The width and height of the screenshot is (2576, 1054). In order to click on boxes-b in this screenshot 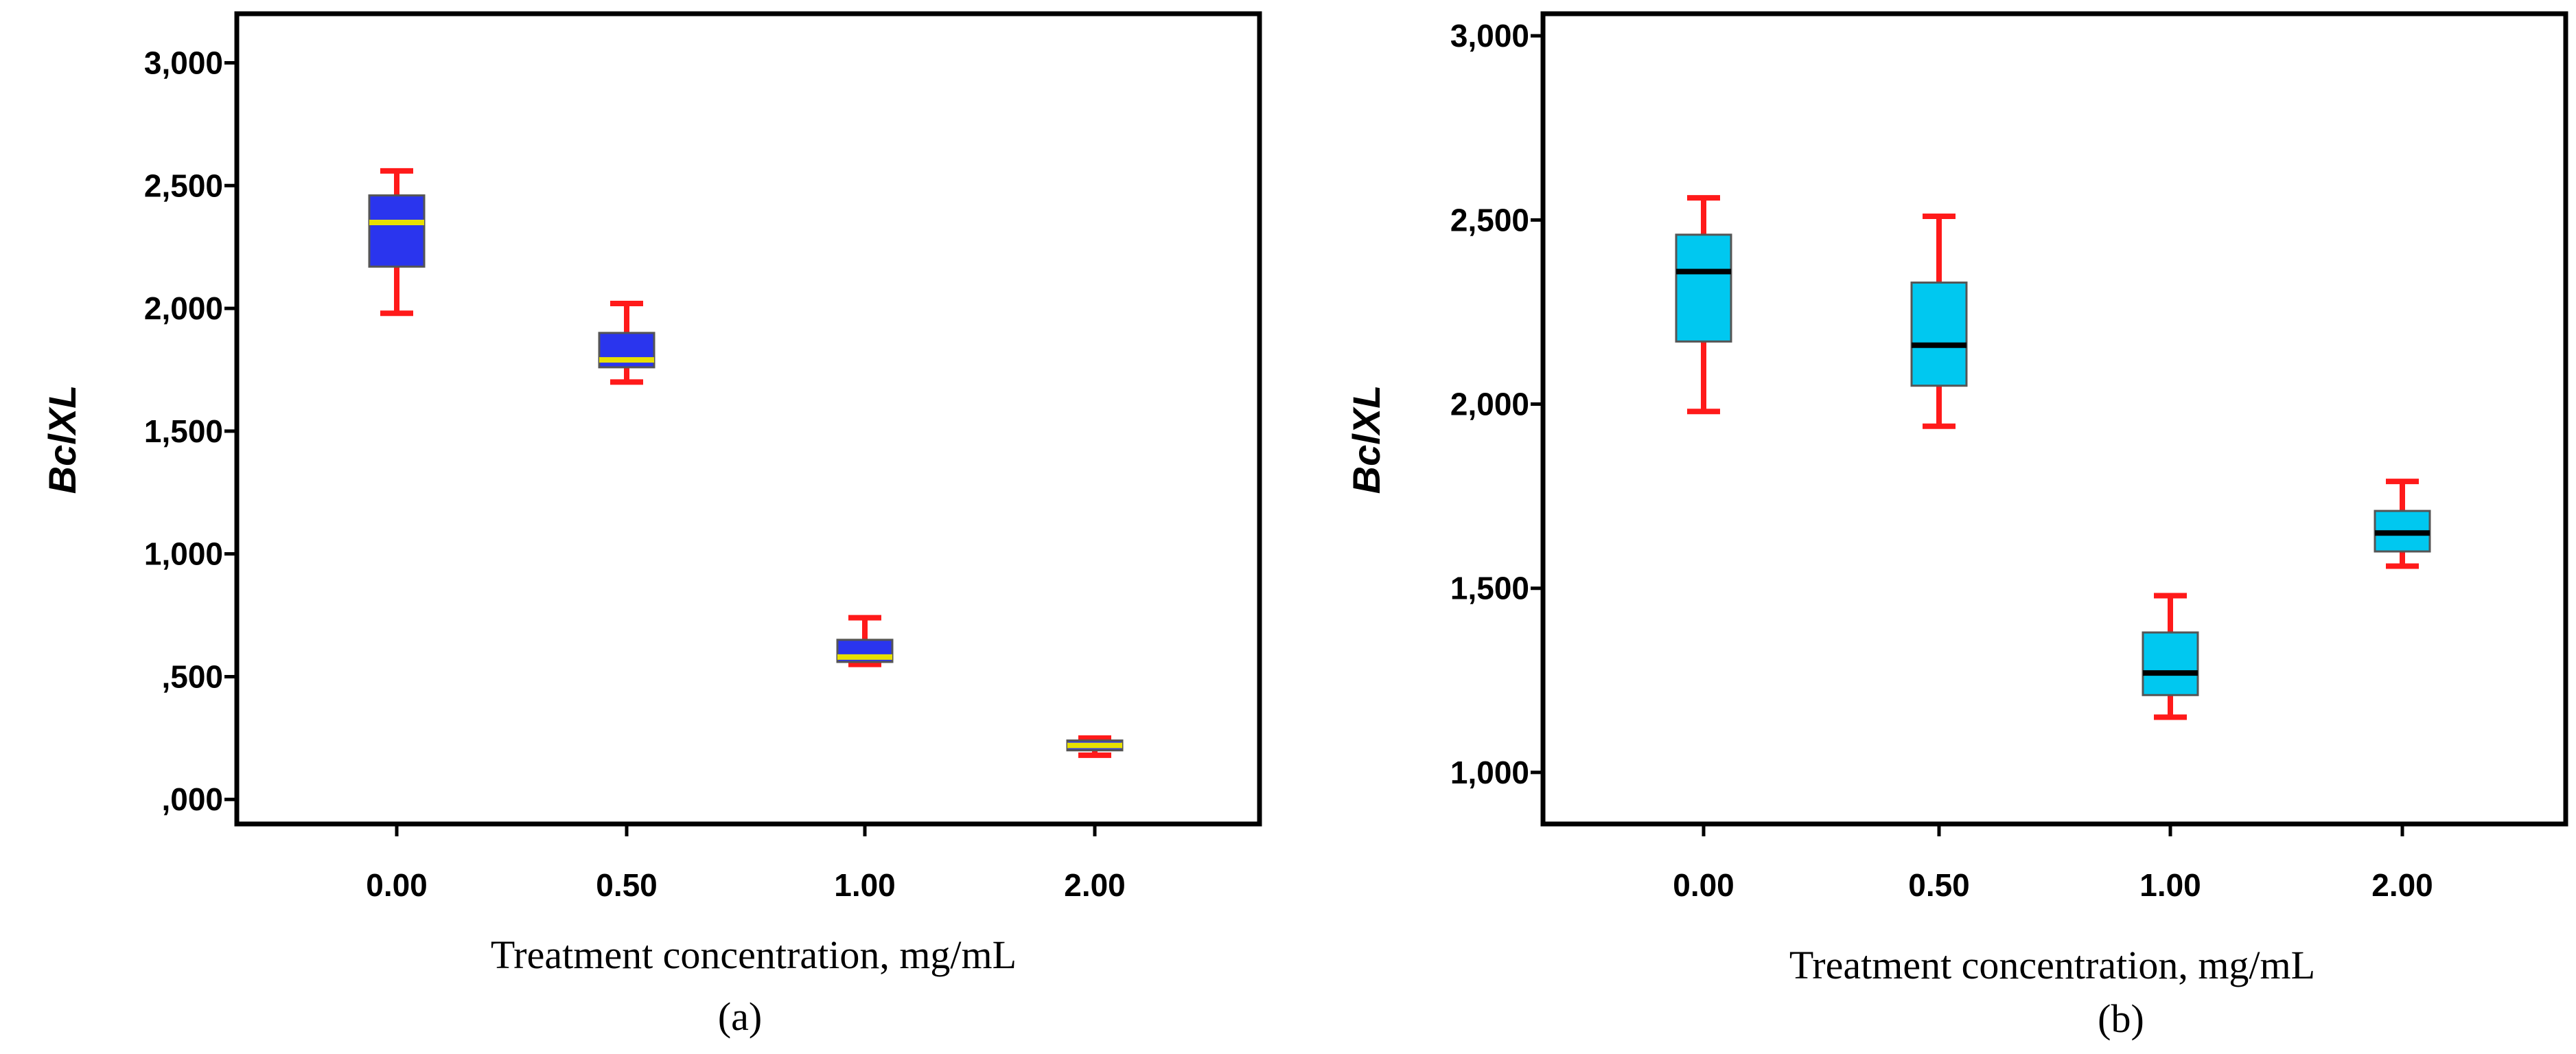, I will do `click(2053, 457)`.